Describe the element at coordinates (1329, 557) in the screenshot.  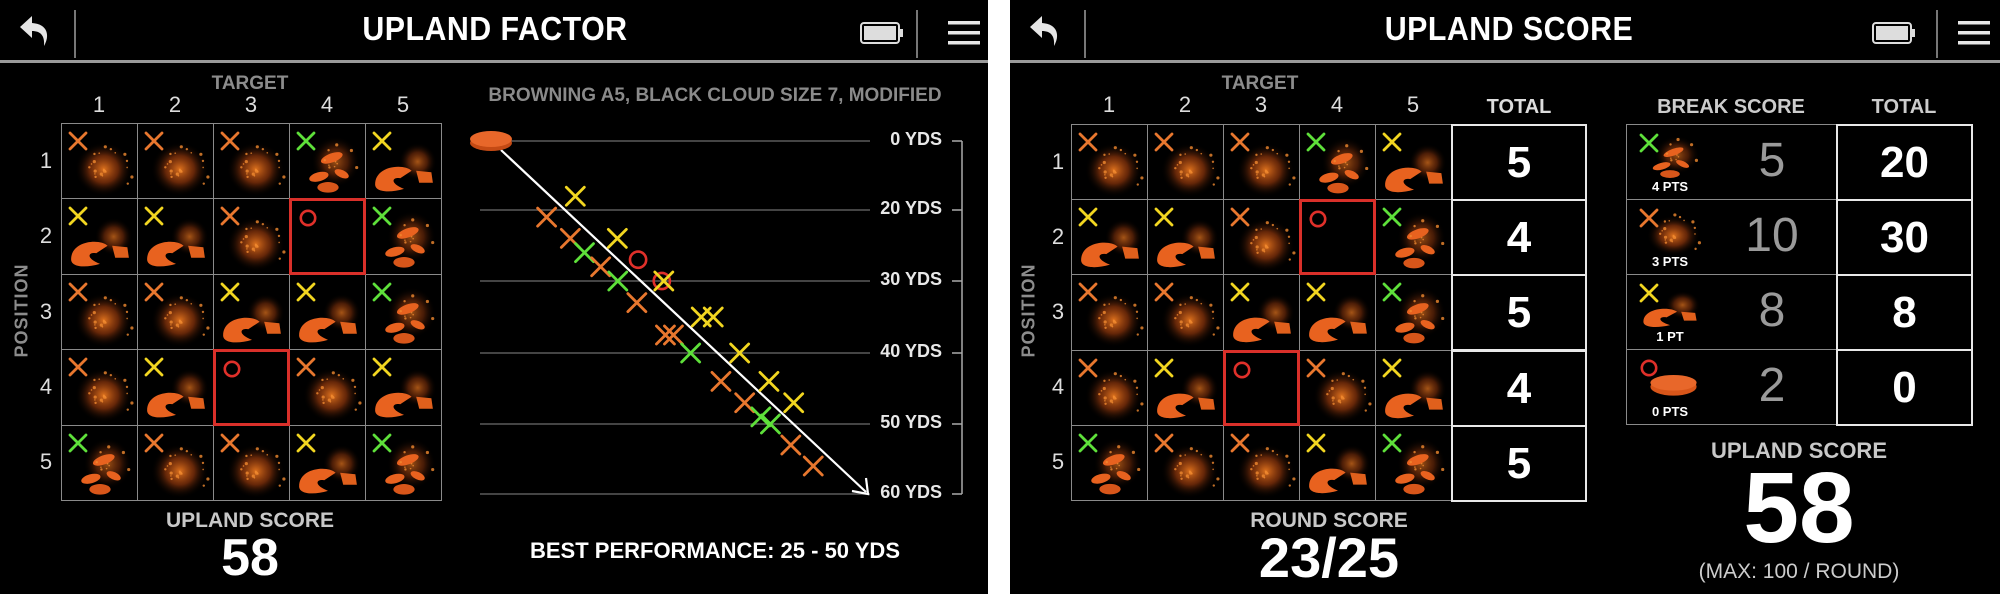
I see `round-score-value: 23/25` at that location.